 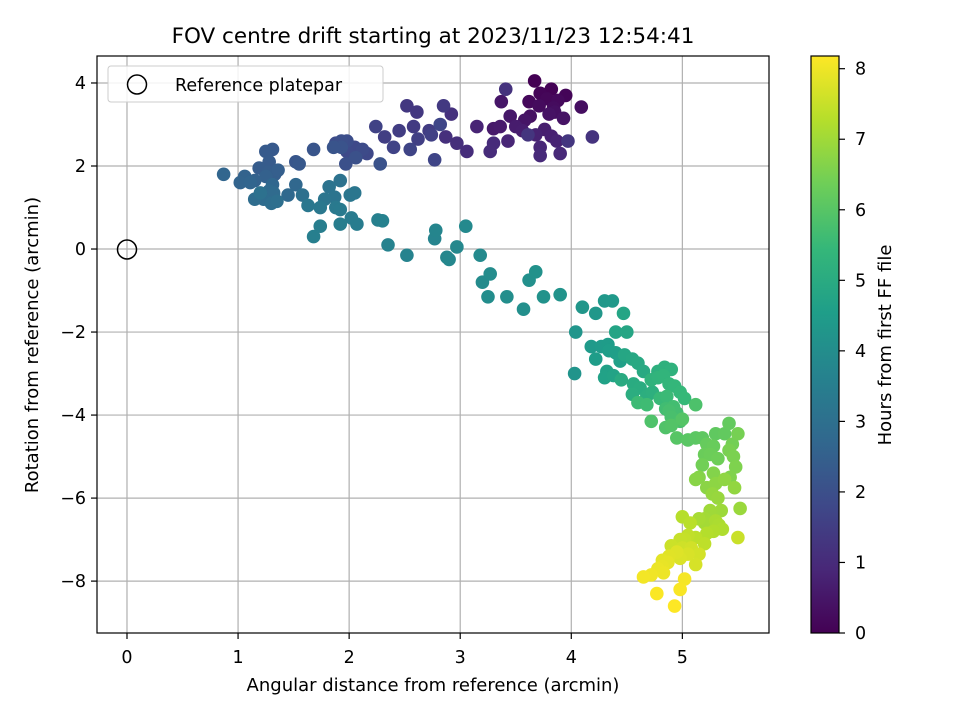 I want to click on y-tick-label: 2, so click(x=80, y=167).